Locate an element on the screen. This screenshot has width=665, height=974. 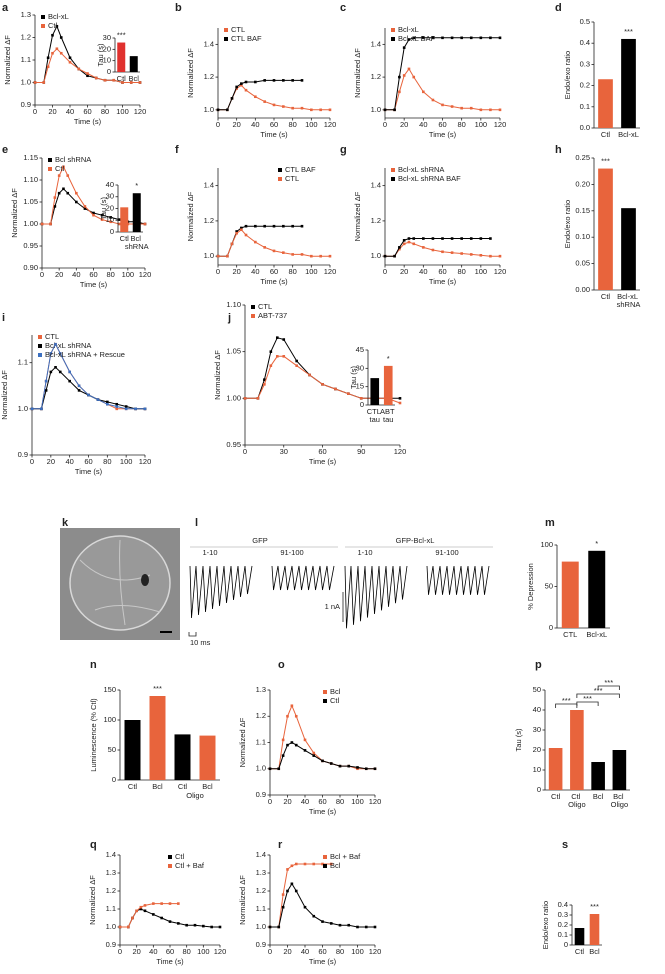
current-trace is located at coordinates (221, 592).